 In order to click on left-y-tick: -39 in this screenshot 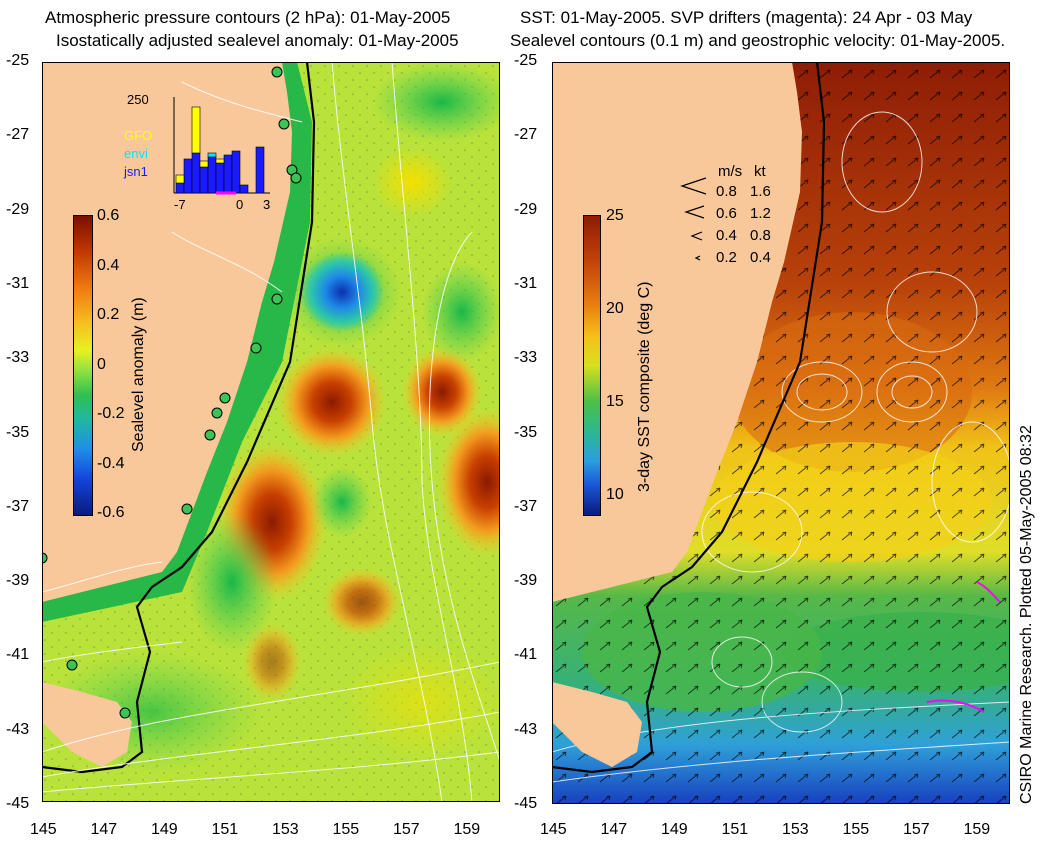, I will do `click(18, 581)`.